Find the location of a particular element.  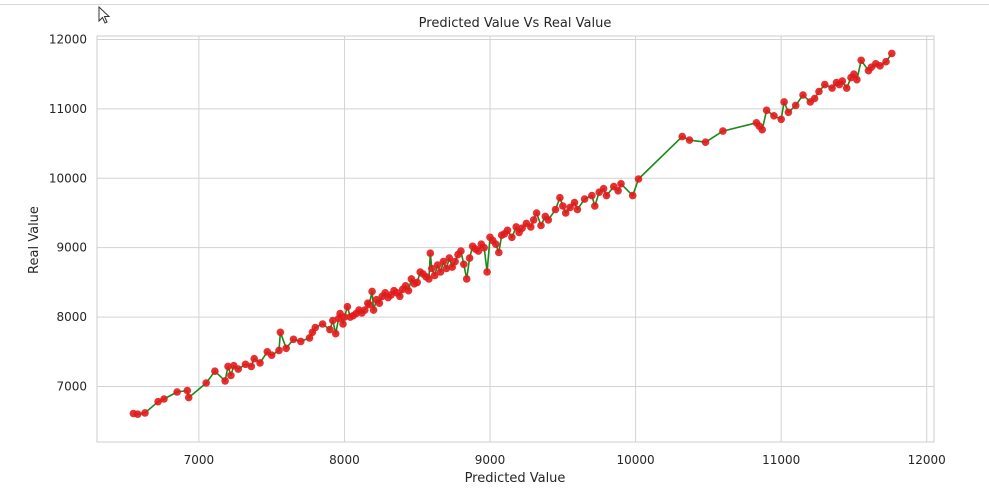

x-tick-labels: 7000 8000 9000 10000 11000 12000 is located at coordinates (565, 460).